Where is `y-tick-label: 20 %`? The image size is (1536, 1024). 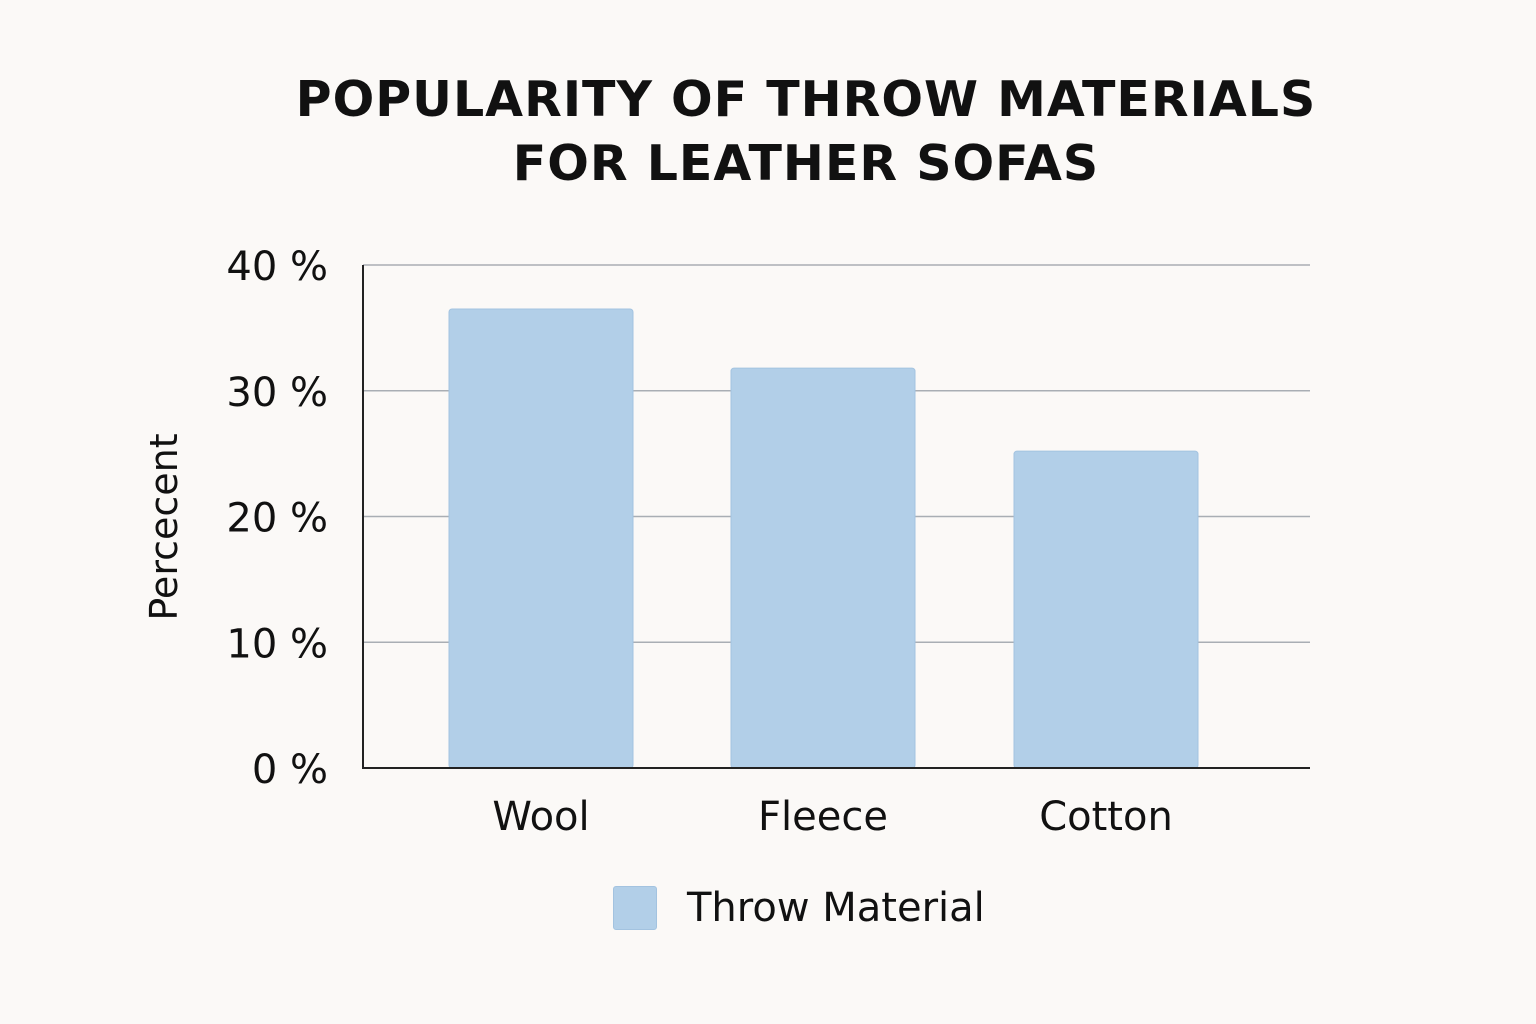 y-tick-label: 20 % is located at coordinates (277, 519).